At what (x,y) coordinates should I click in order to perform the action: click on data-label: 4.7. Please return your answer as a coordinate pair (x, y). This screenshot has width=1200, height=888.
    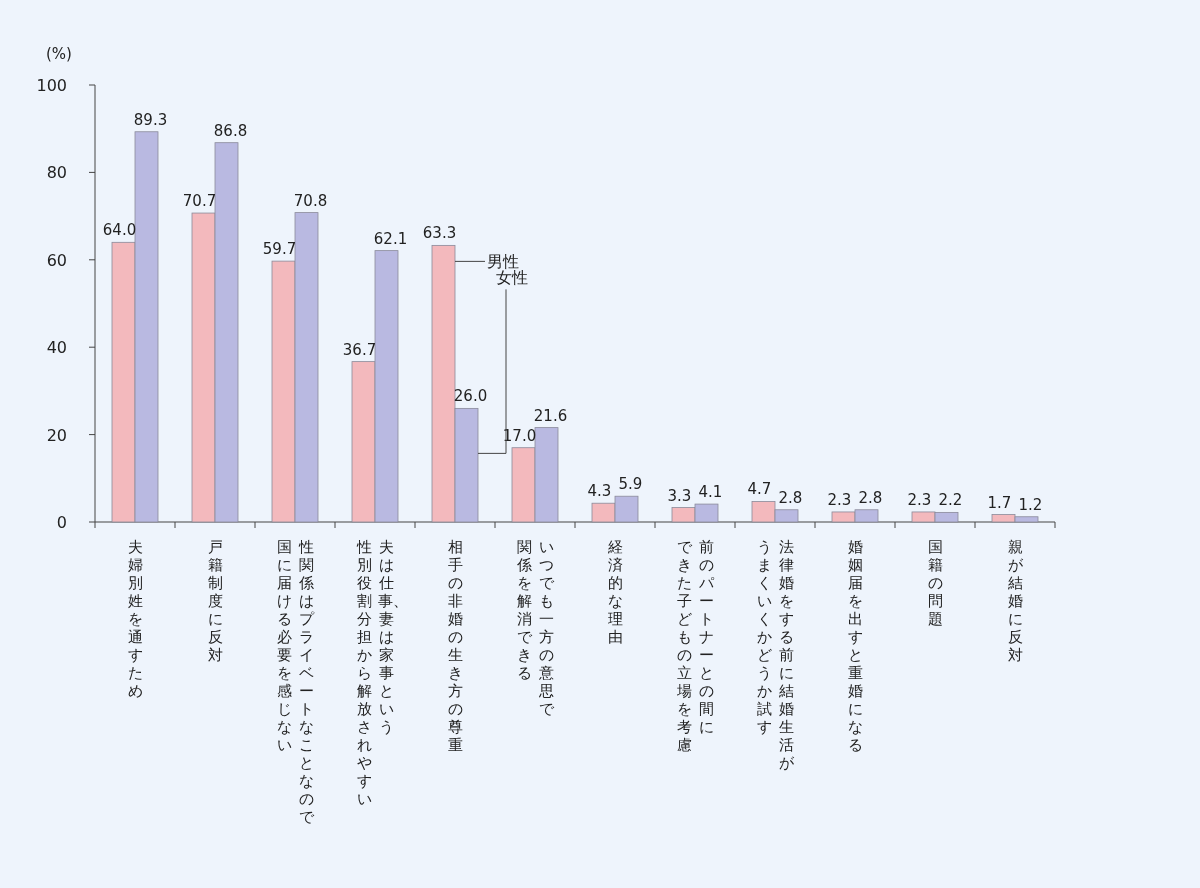
    Looking at the image, I should click on (759, 489).